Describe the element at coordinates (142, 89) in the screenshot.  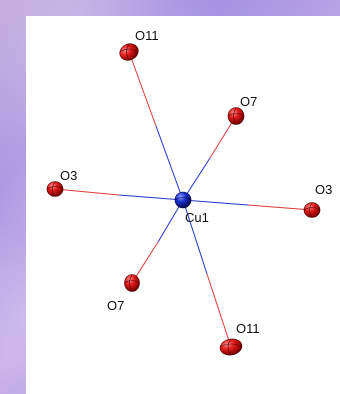
I see `bond-cu1-o11-top-oxygen` at that location.